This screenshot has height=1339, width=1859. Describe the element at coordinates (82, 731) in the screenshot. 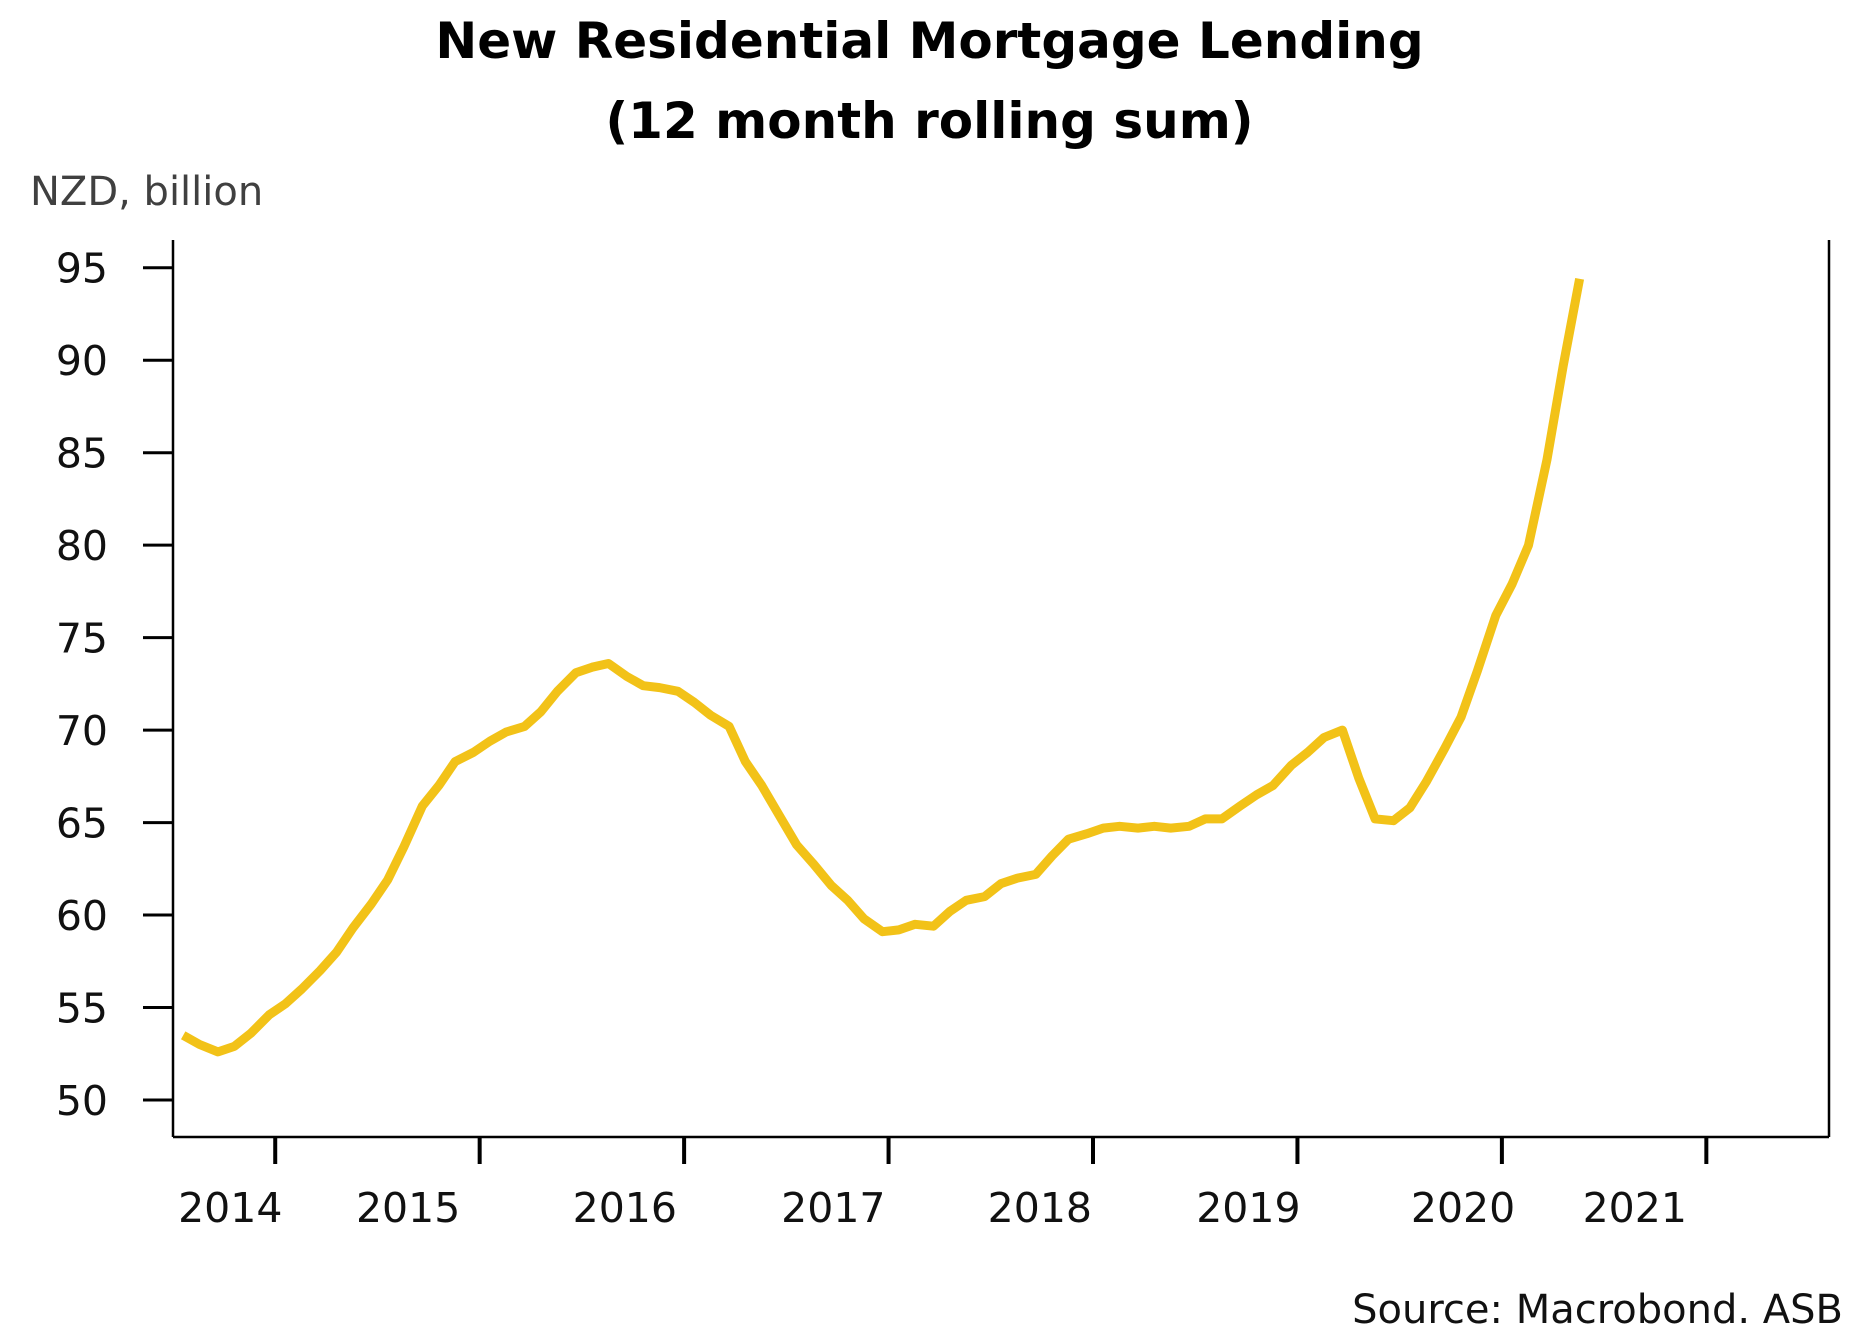

I see `y-tick-label: 70` at that location.